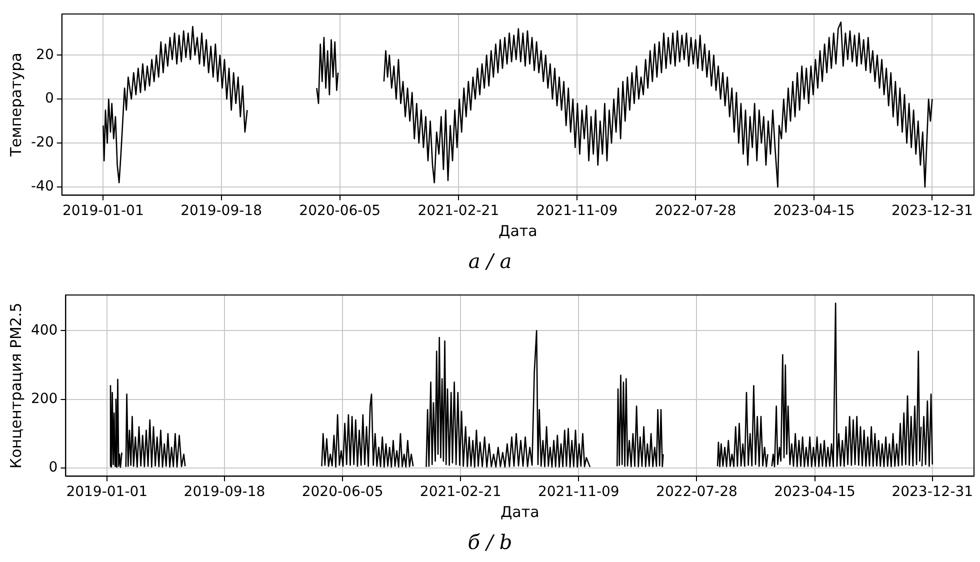 The height and width of the screenshot is (562, 980). What do you see at coordinates (44, 398) in the screenshot?
I see `y-tick-label: 200` at bounding box center [44, 398].